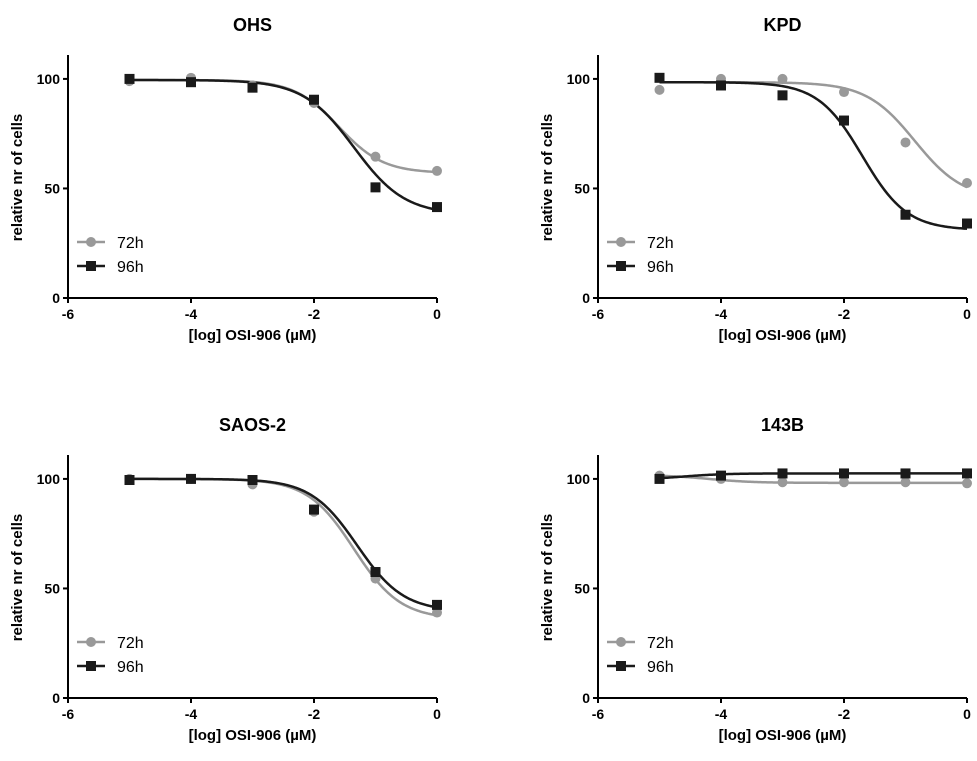  Describe the element at coordinates (252, 425) in the screenshot. I see `chart-title: SAOS-2` at that location.